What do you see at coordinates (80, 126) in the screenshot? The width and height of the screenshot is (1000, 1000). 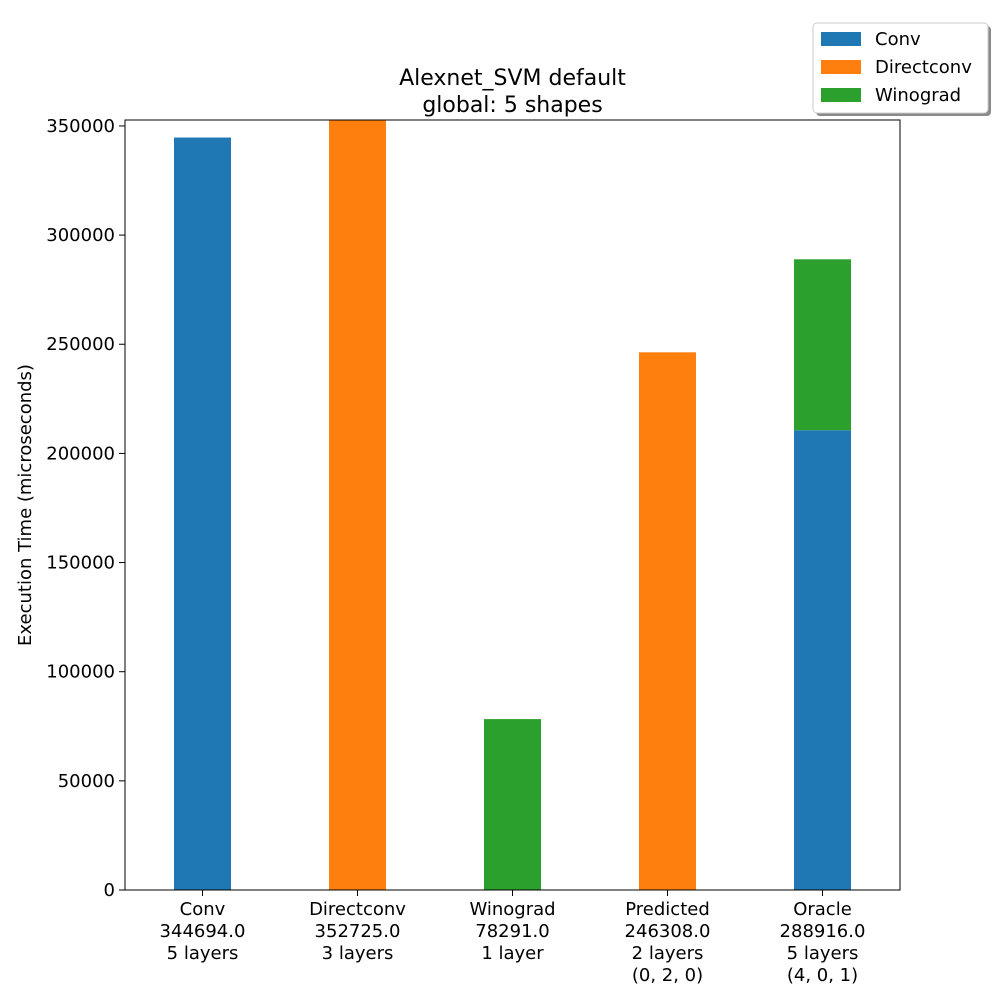 I see `y-tick-label: 350000` at bounding box center [80, 126].